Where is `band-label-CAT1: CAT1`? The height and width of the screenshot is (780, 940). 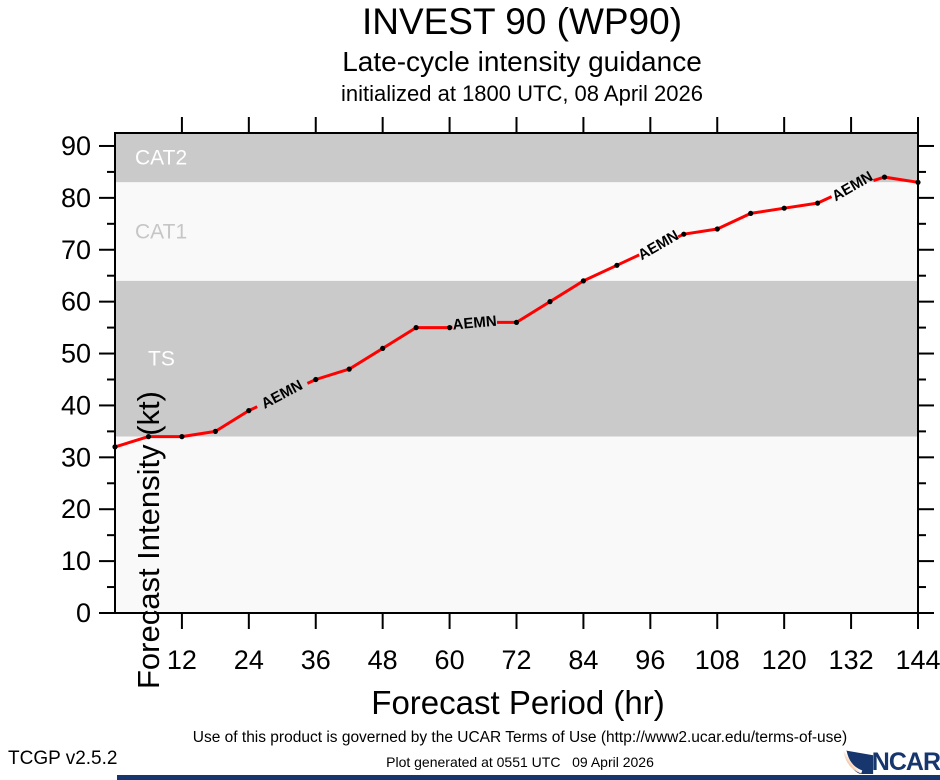 band-label-CAT1: CAT1 is located at coordinates (161, 232).